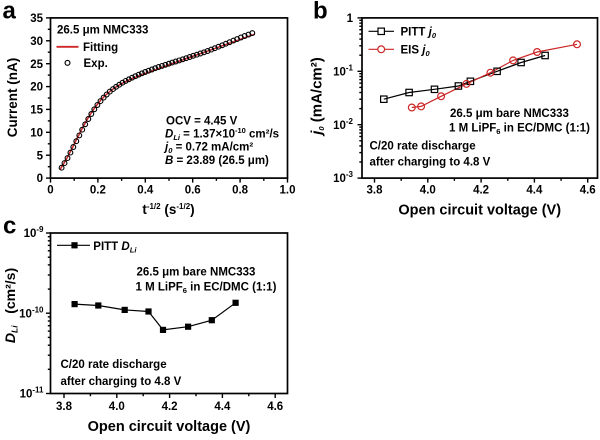  Describe the element at coordinates (36, 65) in the screenshot. I see `svg-text: 25` at that location.